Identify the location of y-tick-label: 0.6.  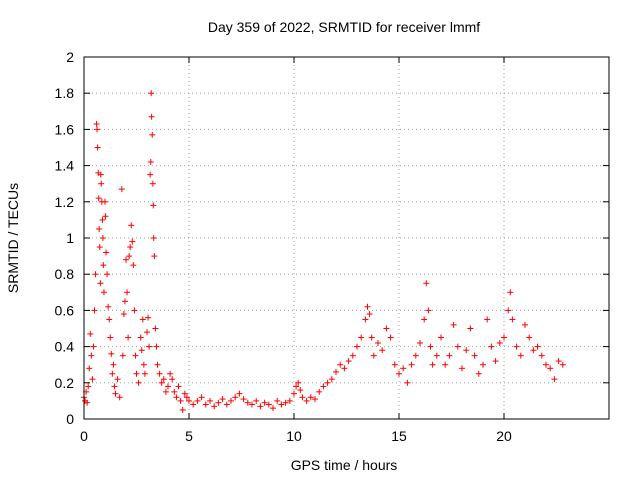
(65, 310).